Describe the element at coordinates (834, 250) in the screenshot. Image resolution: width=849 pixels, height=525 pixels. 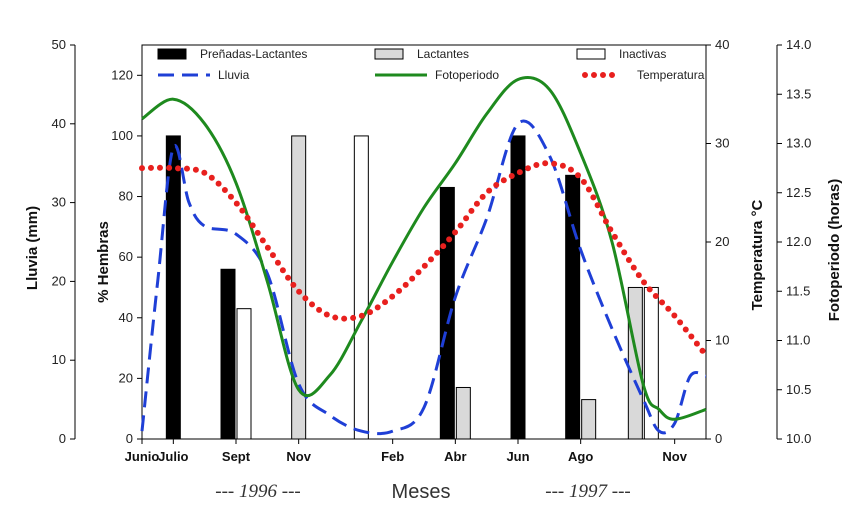
I see `fotoperiodo-axis-label: Fotoperiodo (horas)` at that location.